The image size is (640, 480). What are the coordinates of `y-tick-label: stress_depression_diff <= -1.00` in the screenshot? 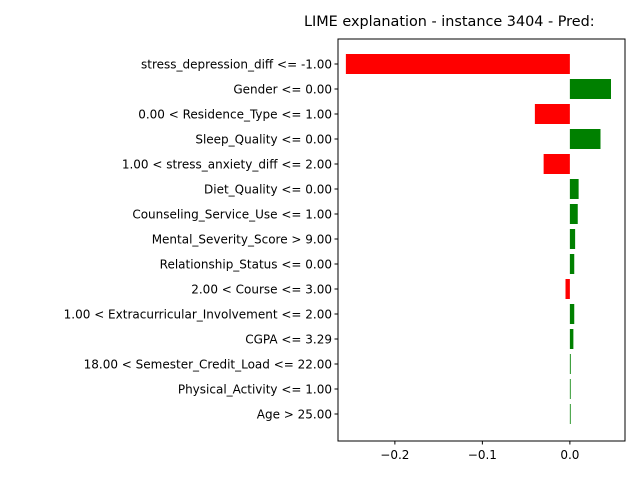 It's located at (236, 64).